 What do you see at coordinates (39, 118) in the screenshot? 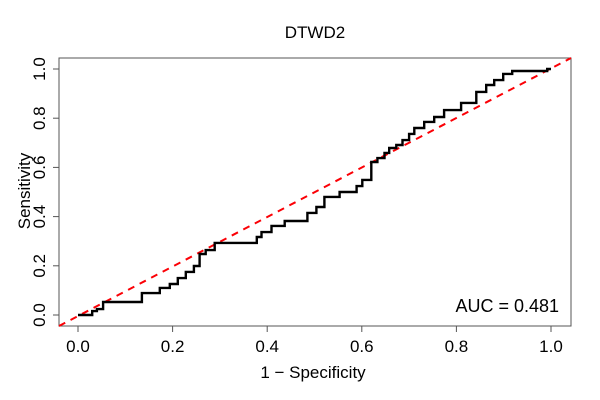
I see `y-tick-label: 0.8` at bounding box center [39, 118].